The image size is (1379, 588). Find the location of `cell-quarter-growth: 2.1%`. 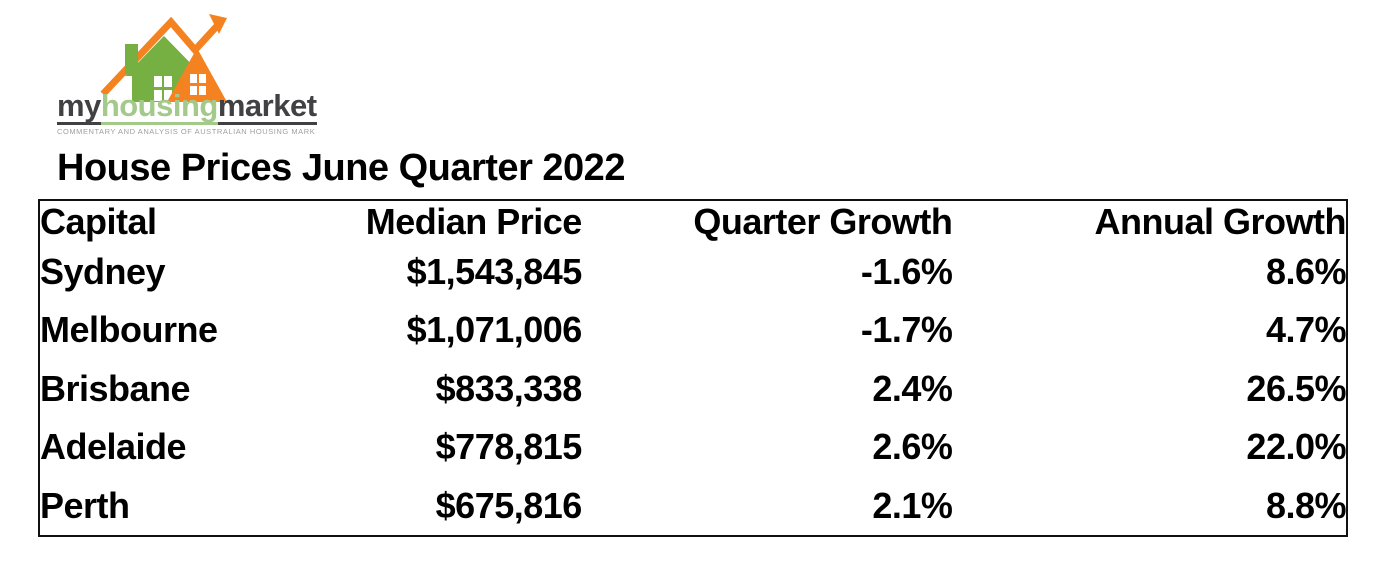

cell-quarter-growth: 2.1% is located at coordinates (912, 505).